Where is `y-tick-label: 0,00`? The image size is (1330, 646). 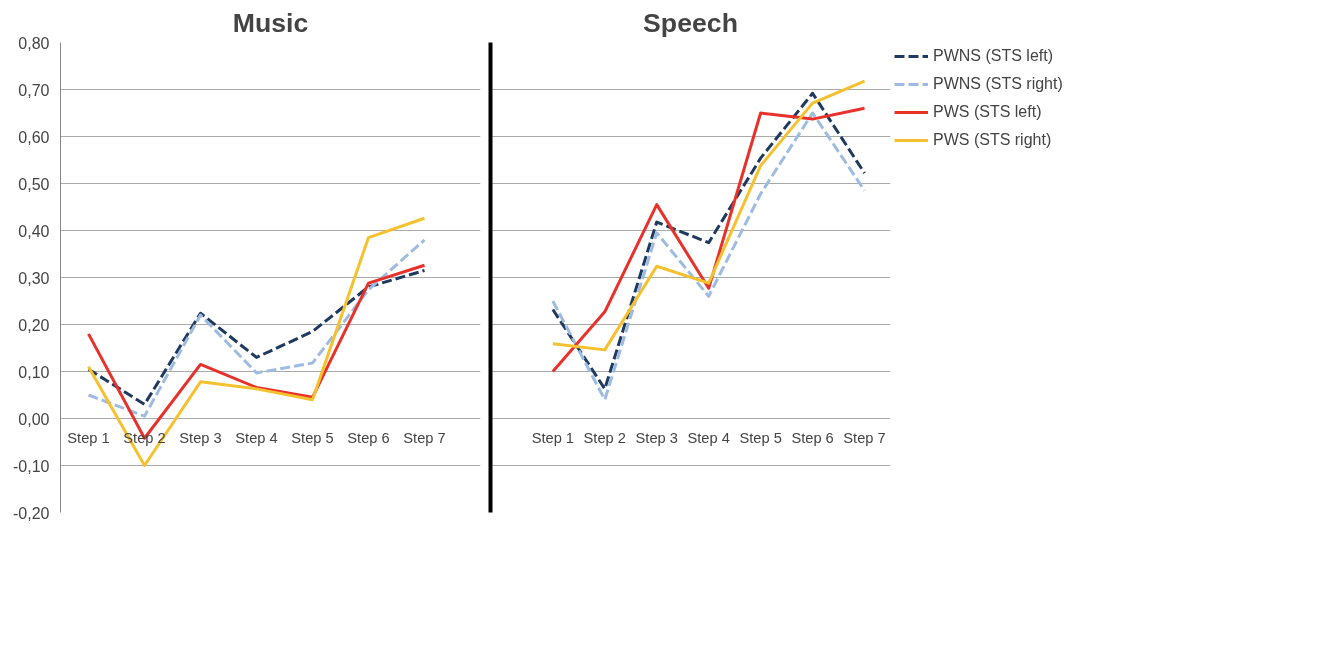
y-tick-label: 0,00 is located at coordinates (34, 419).